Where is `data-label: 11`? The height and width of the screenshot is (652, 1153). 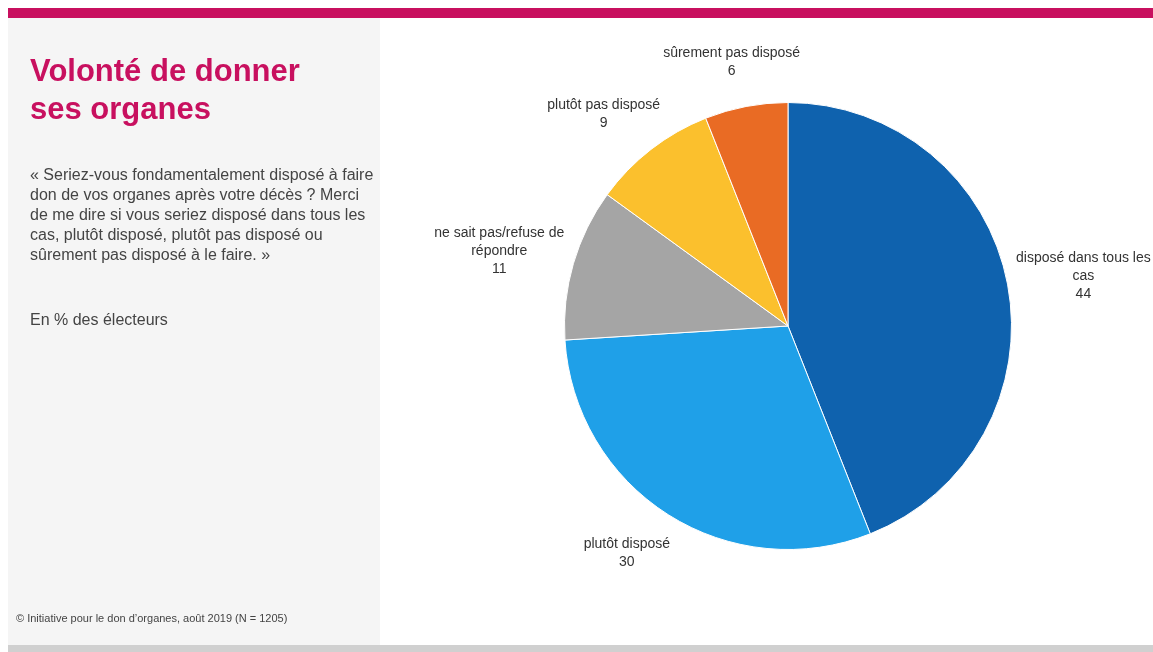
data-label: 11 is located at coordinates (499, 267).